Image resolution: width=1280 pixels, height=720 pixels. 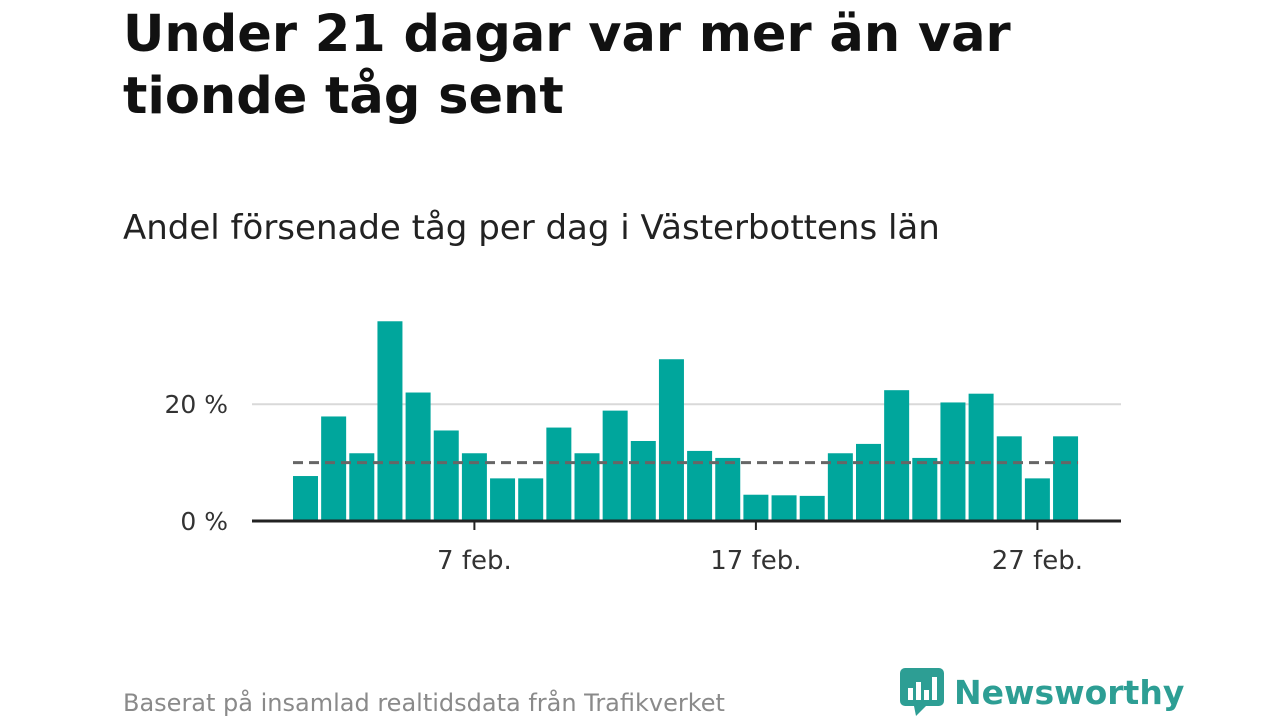 What do you see at coordinates (1037, 561) in the screenshot?
I see `x-tick-label: 27 feb.` at bounding box center [1037, 561].